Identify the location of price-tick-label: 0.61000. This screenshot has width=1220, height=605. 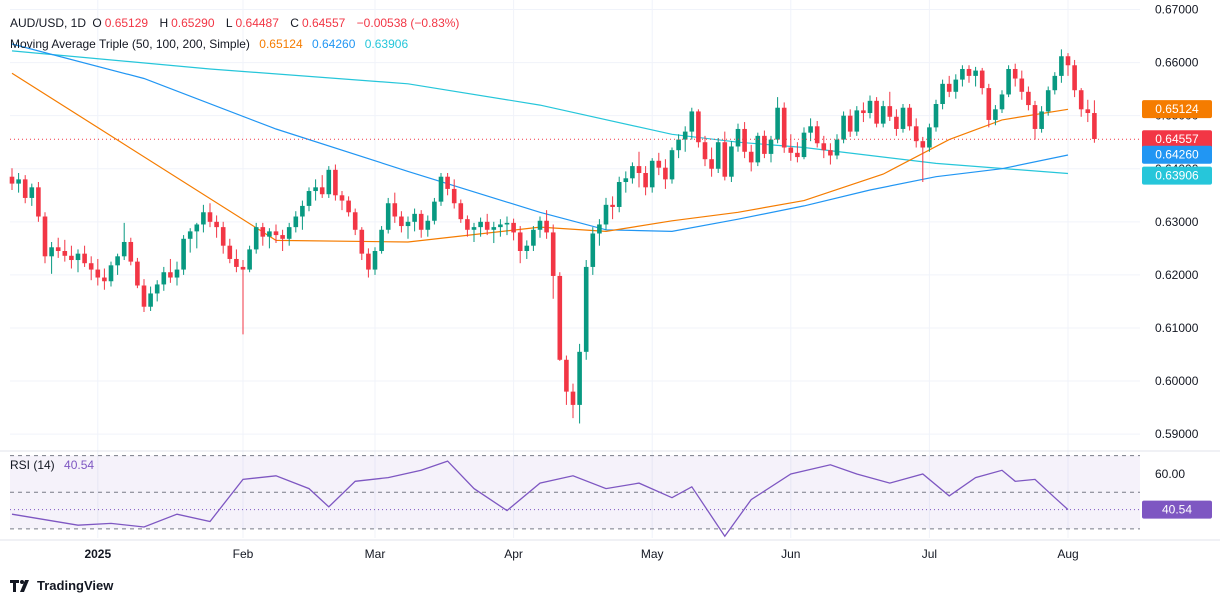
(1177, 328).